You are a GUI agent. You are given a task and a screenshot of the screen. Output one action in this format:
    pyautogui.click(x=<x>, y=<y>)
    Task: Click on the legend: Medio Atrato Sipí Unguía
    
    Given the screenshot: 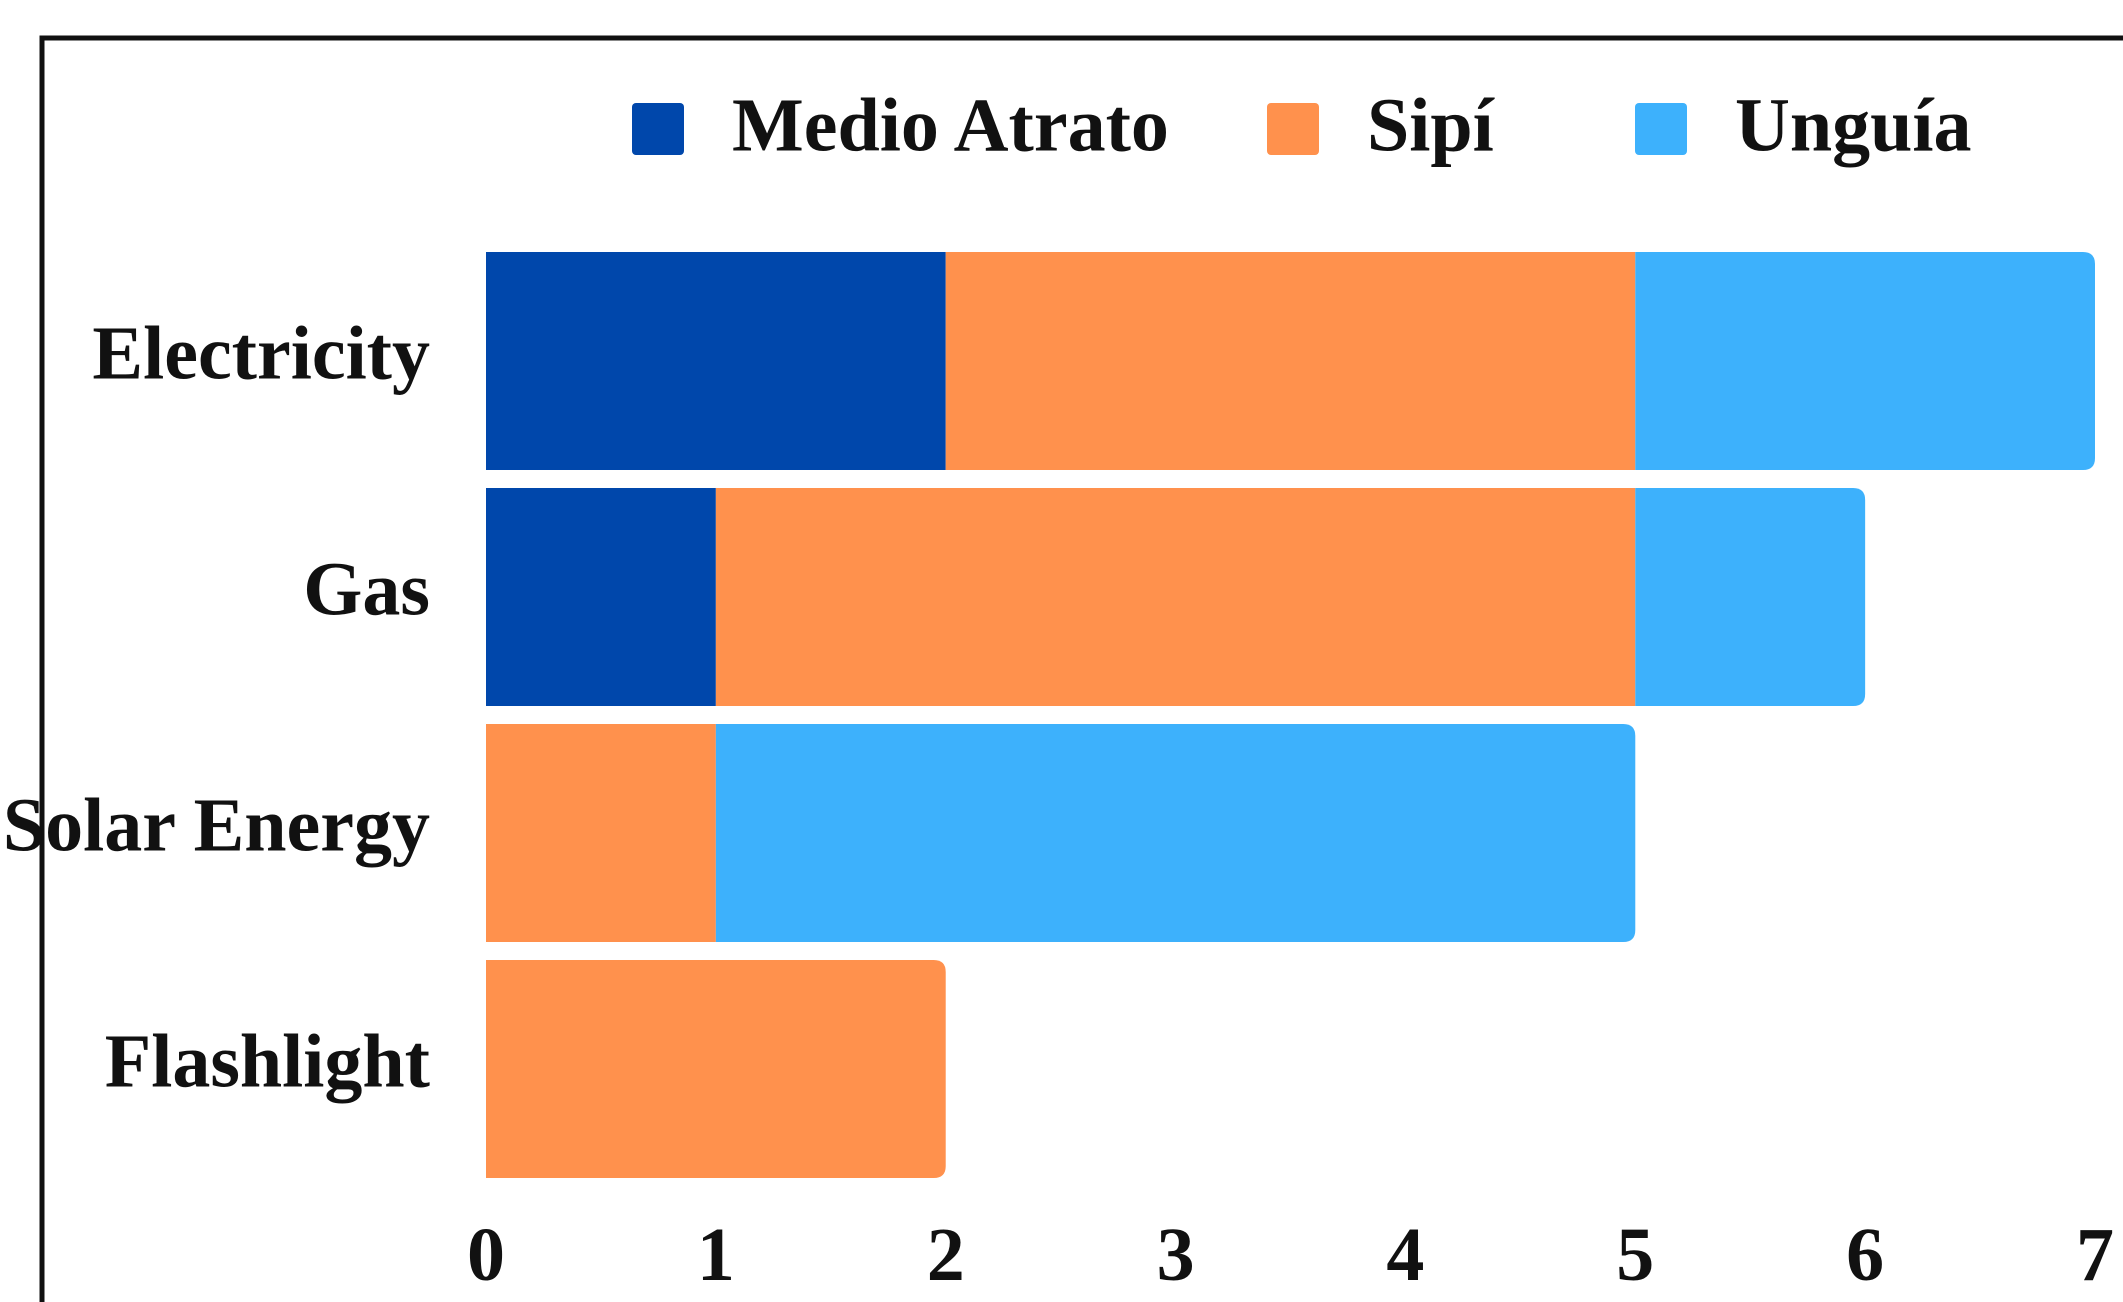 What is the action you would take?
    pyautogui.click(x=1302, y=125)
    